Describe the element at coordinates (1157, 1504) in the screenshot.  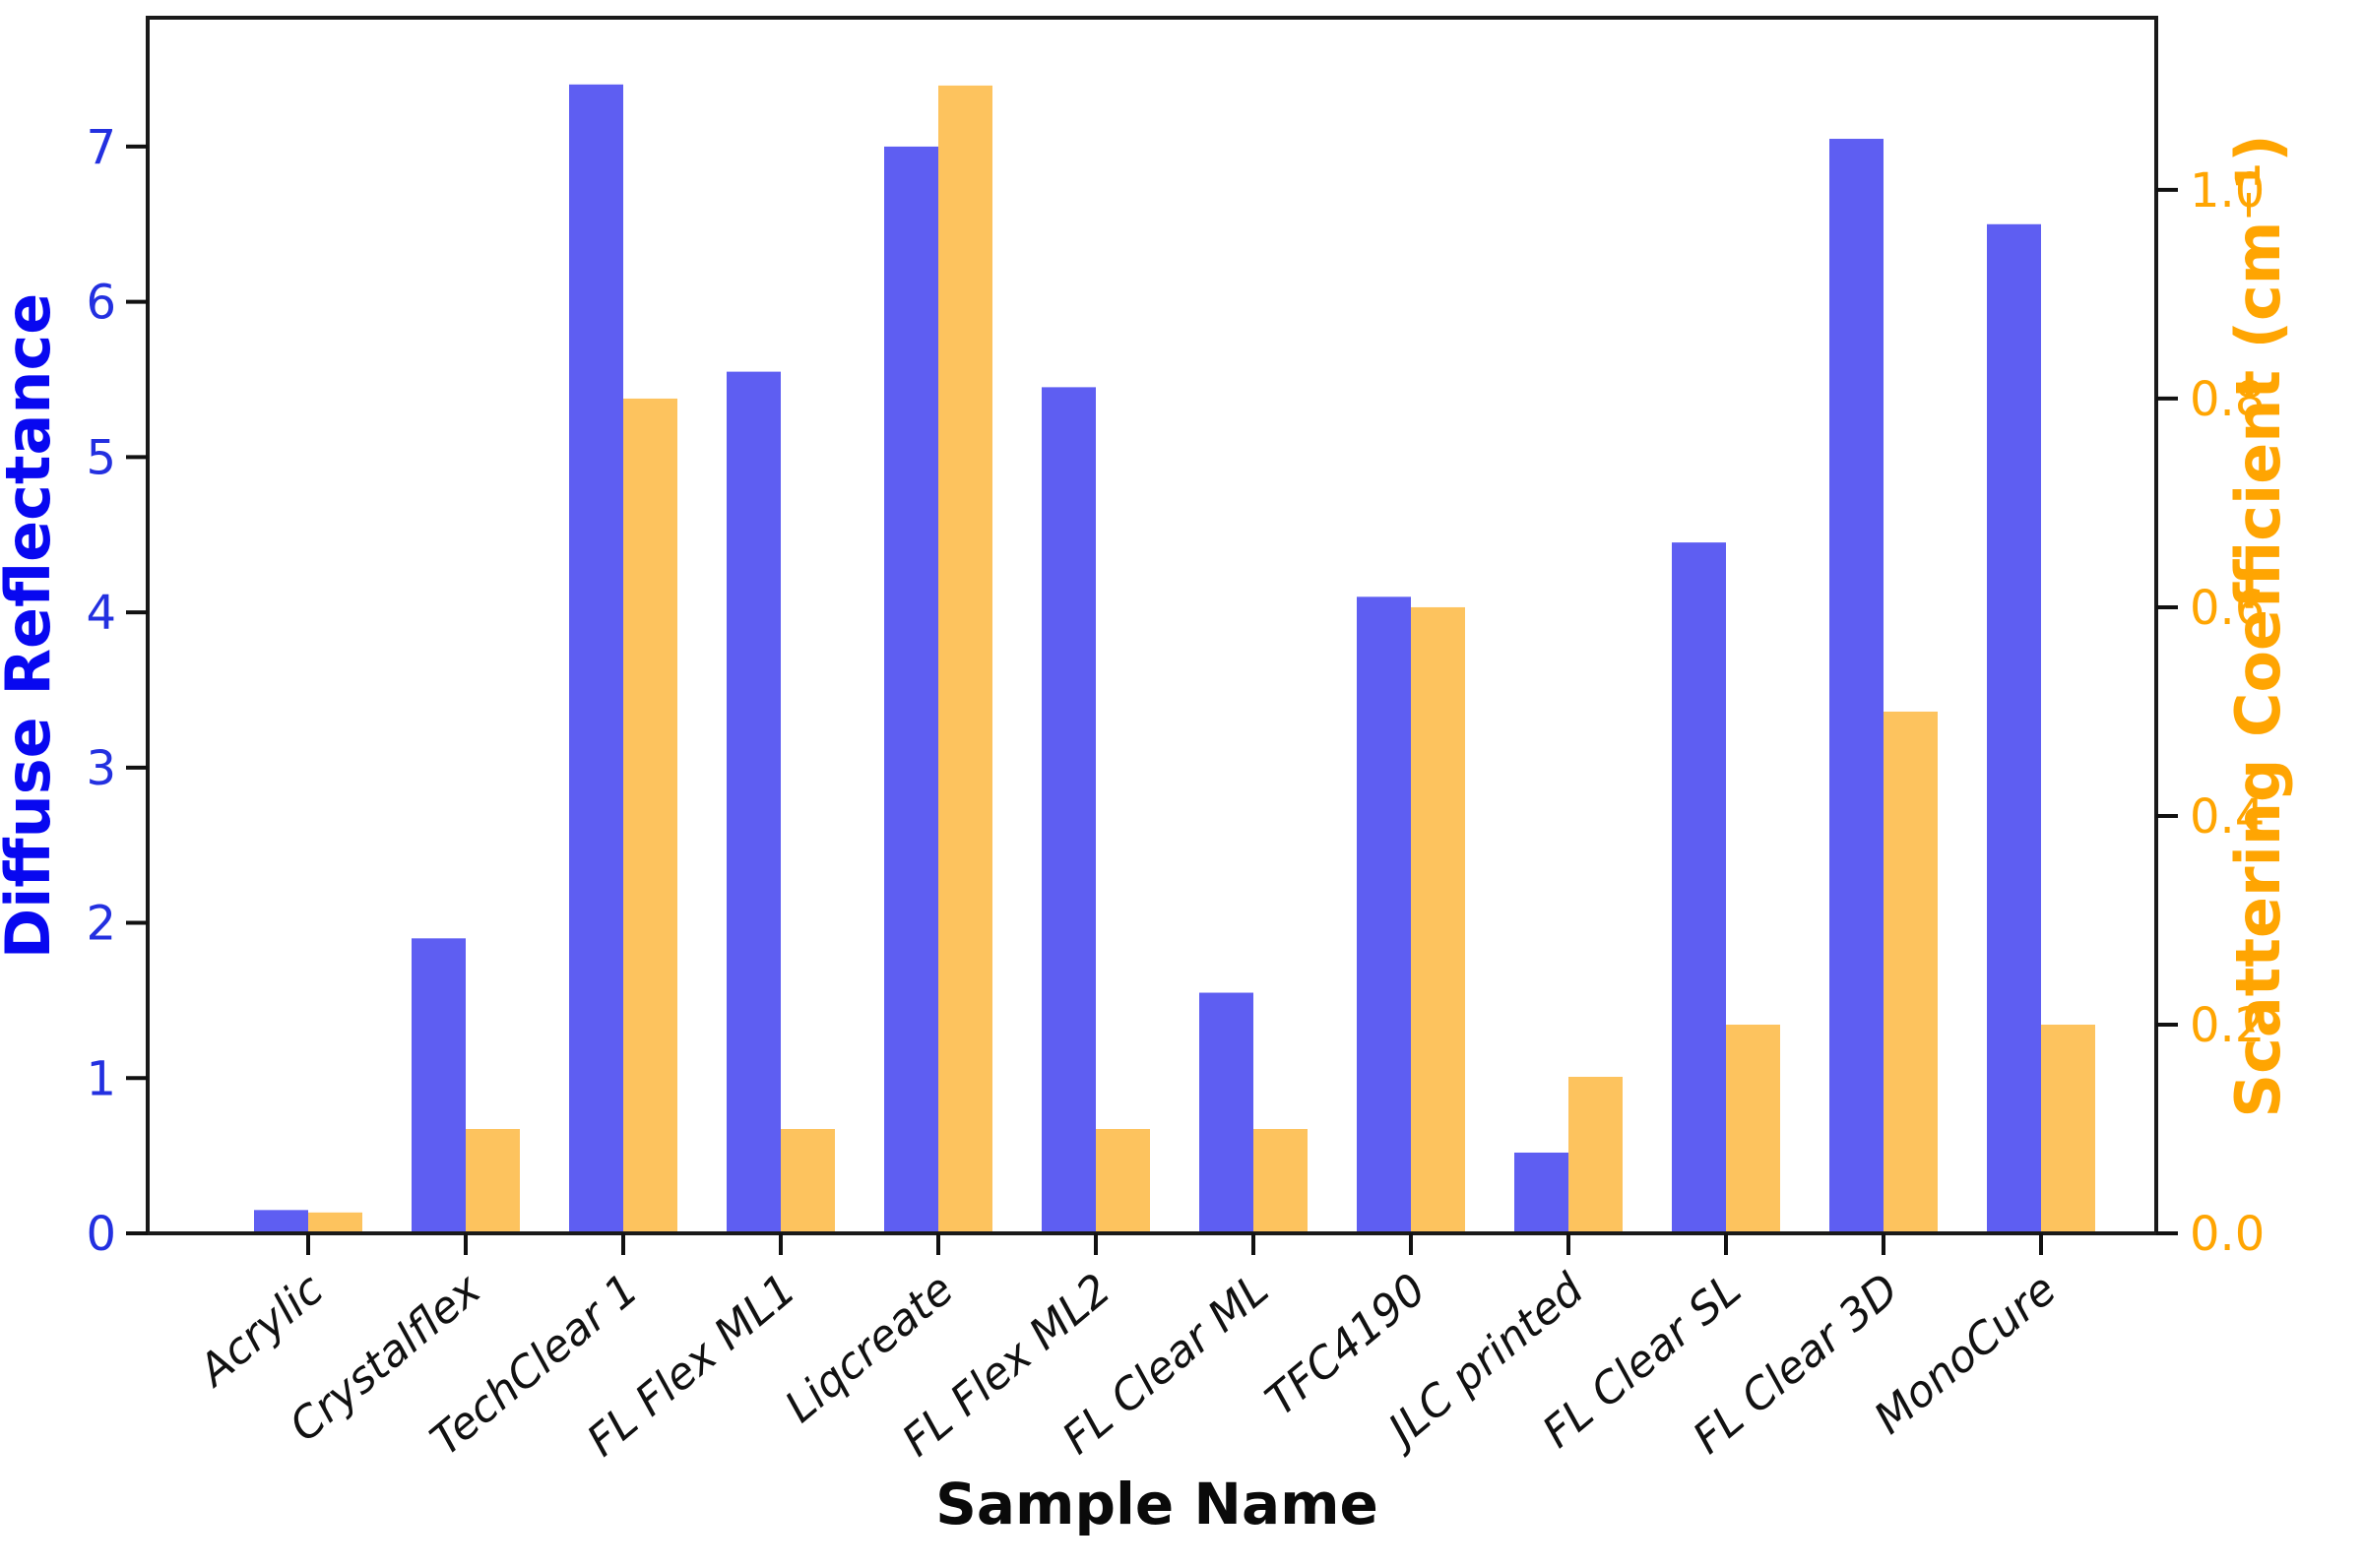
I see `x-axis-title: Sample Name` at that location.